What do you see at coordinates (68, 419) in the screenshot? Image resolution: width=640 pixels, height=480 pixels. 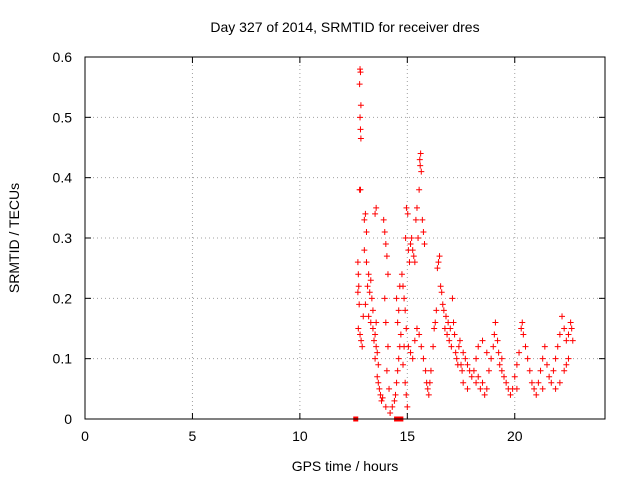 I see `y-tick-label: 0` at bounding box center [68, 419].